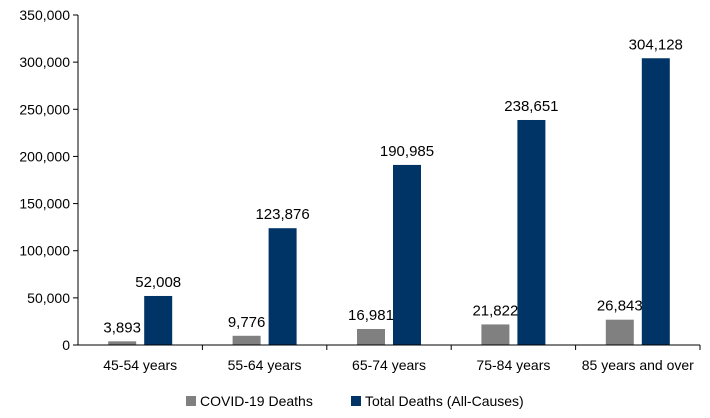 This screenshot has width=710, height=418. Describe the element at coordinates (247, 322) in the screenshot. I see `data-label-covid: 9,776` at that location.